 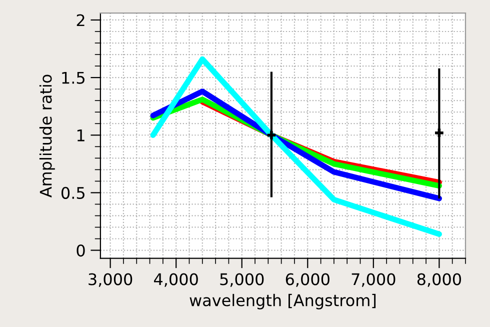 I want to click on y-tick-label: 1.5, so click(x=73, y=78).